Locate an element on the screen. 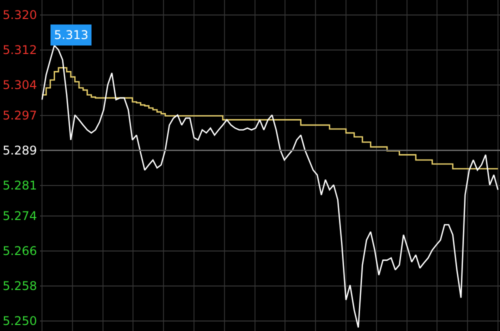 This screenshot has width=500, height=331. y-tick-label: 5.258 is located at coordinates (19, 286).